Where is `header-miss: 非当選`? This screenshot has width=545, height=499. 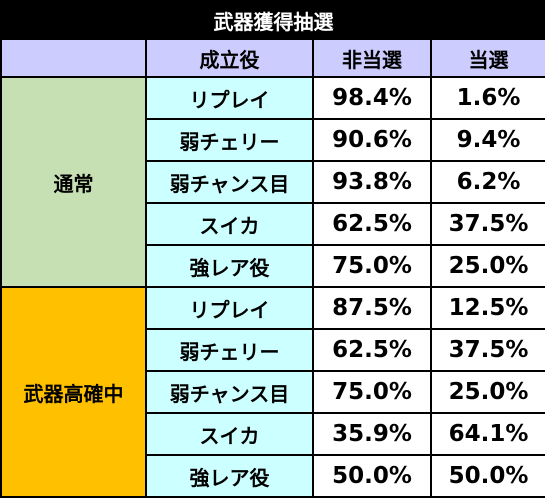
header-miss: 非当選 is located at coordinates (372, 58).